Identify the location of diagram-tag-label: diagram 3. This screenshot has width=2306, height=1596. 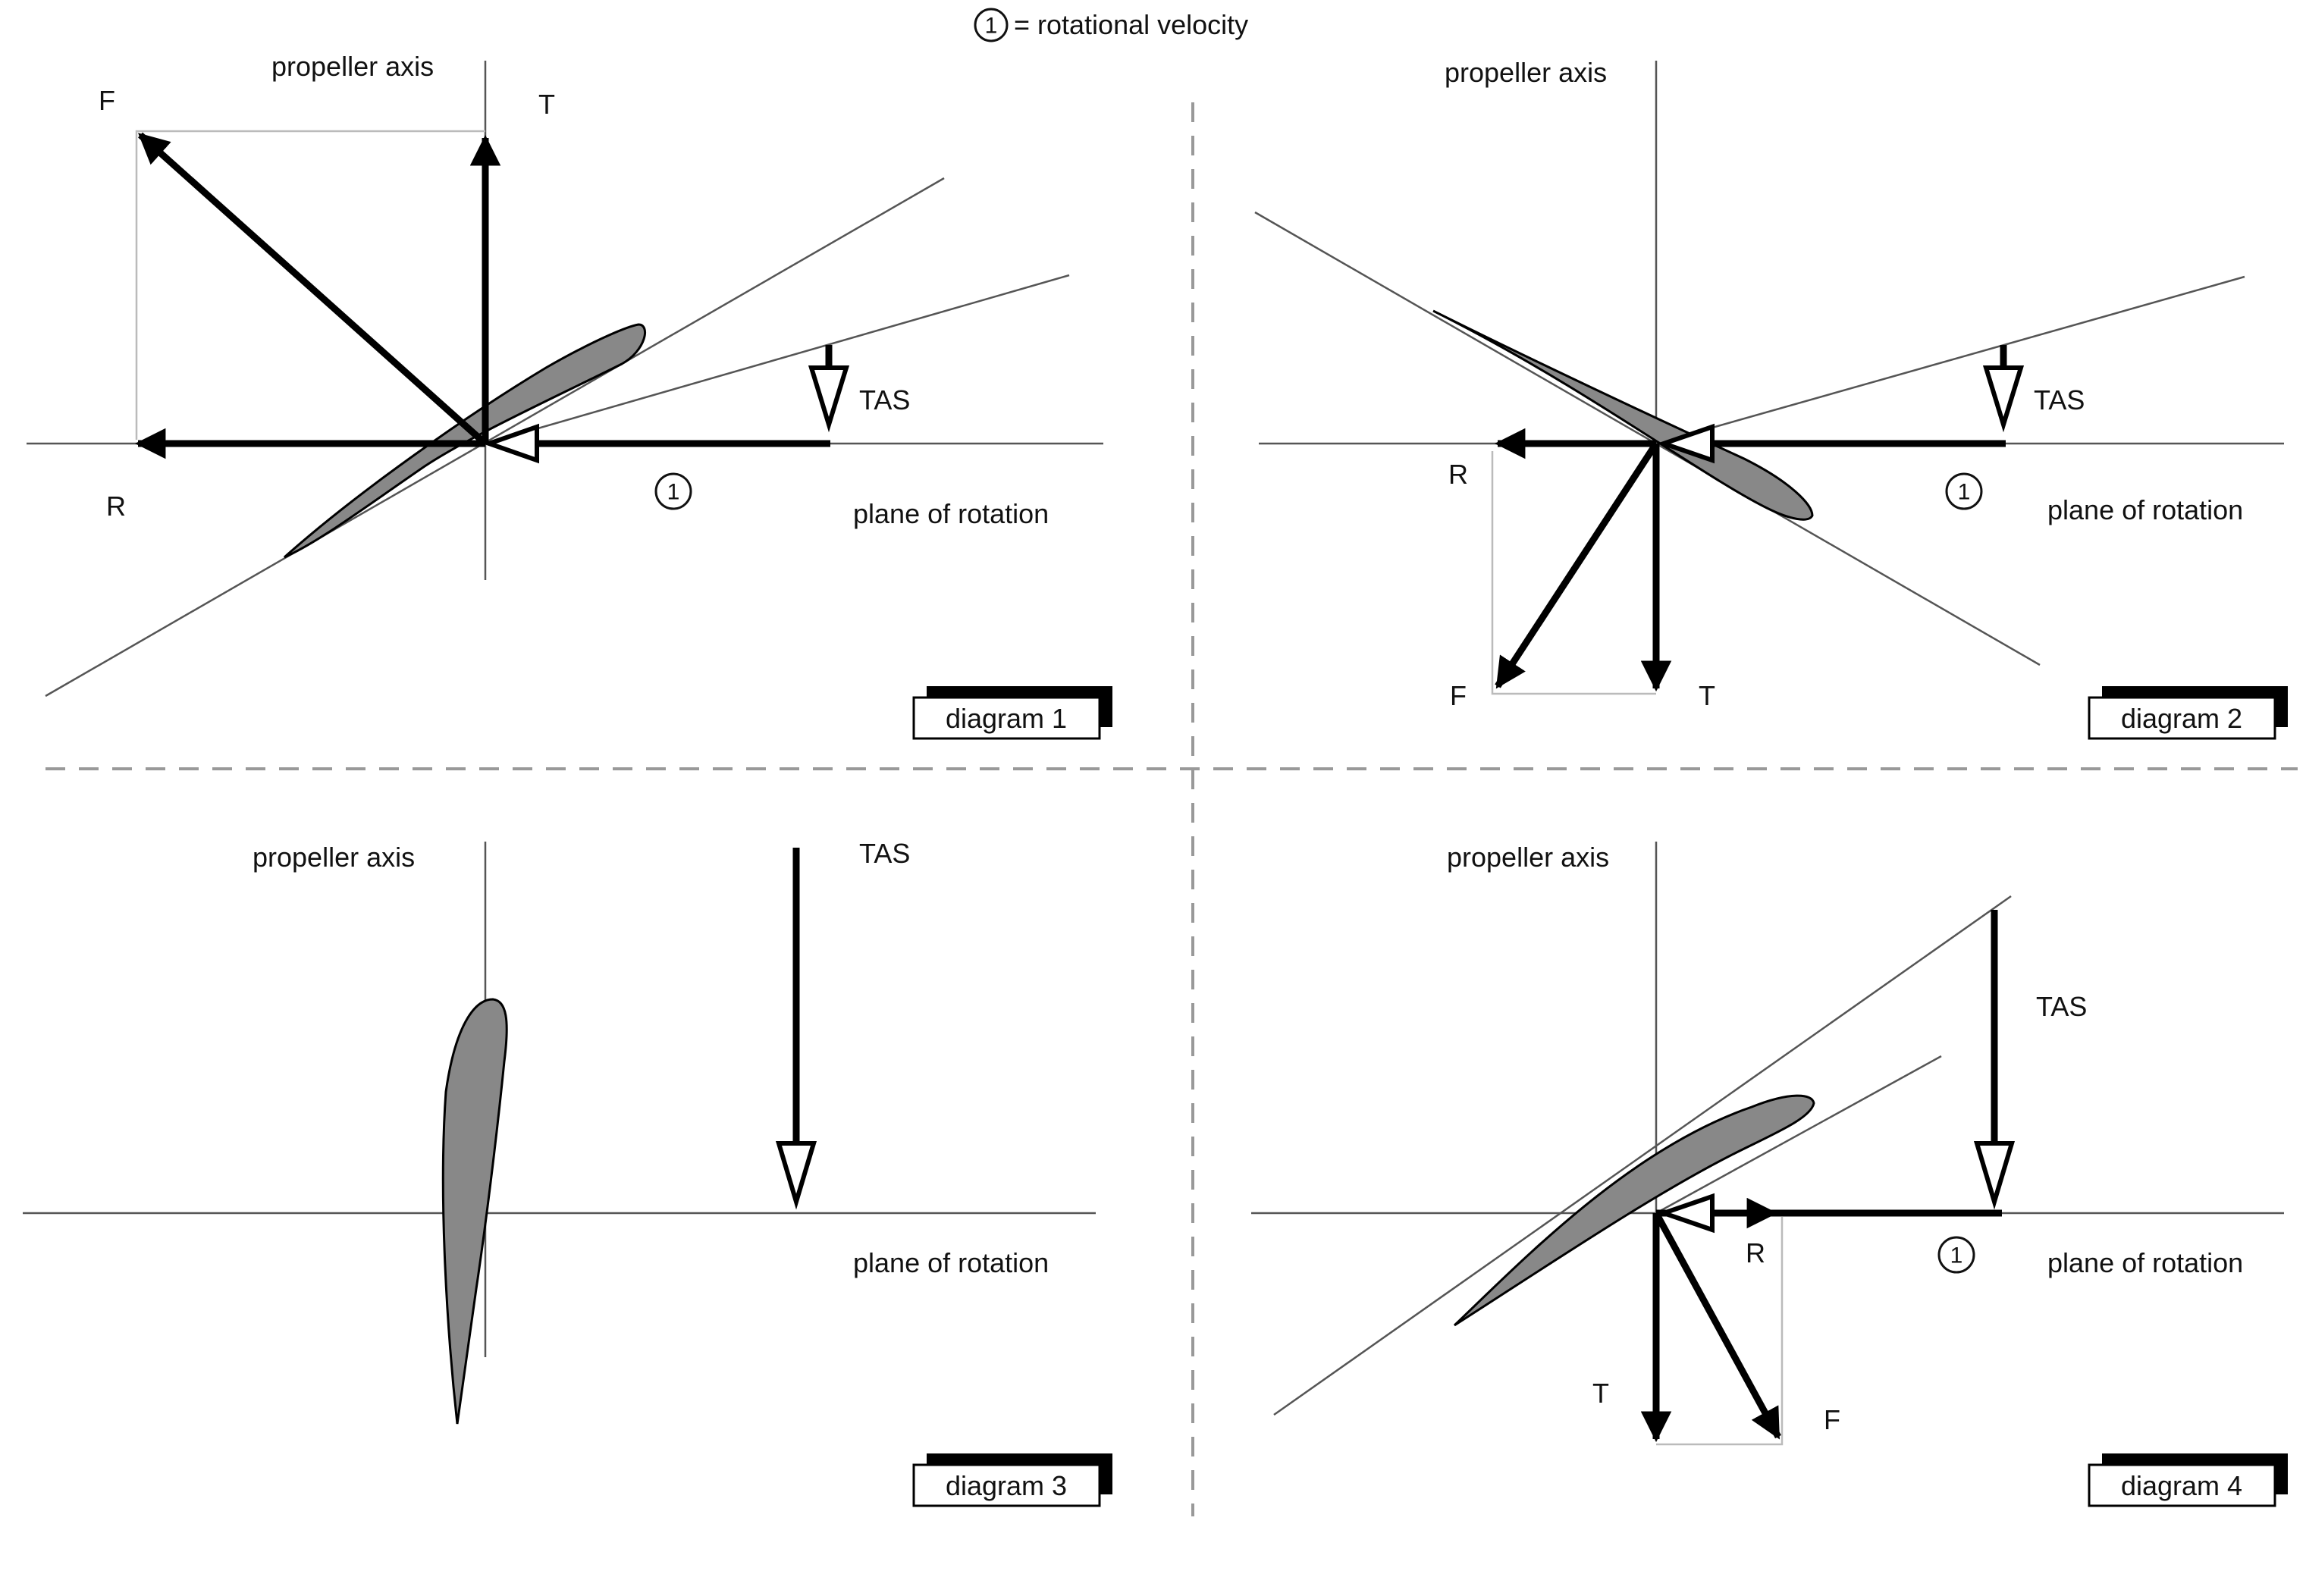
(1007, 1486).